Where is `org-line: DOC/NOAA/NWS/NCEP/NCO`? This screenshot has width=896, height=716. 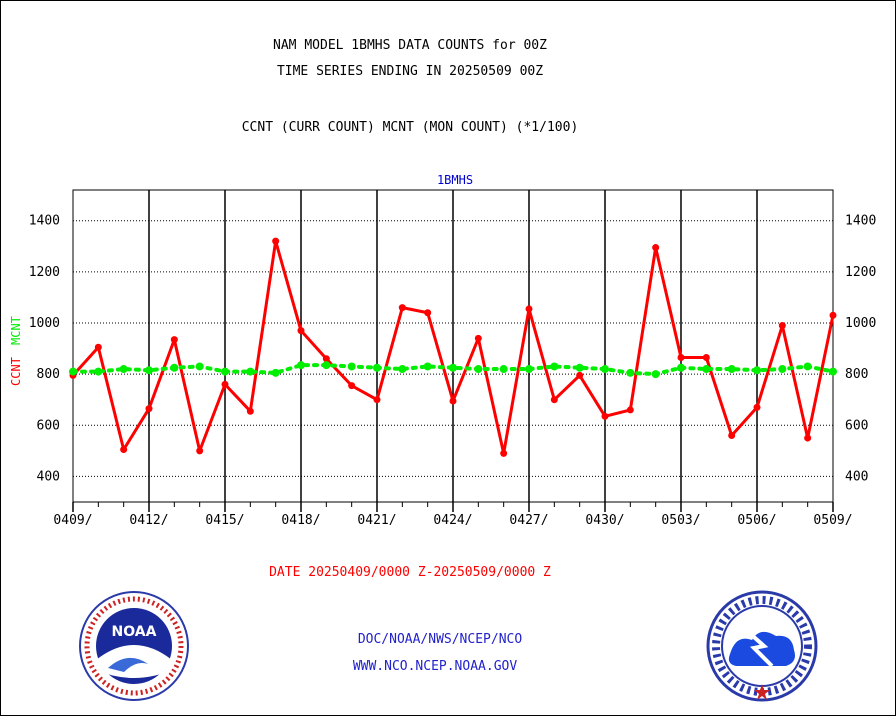 org-line: DOC/NOAA/NWS/NCEP/NCO is located at coordinates (440, 639).